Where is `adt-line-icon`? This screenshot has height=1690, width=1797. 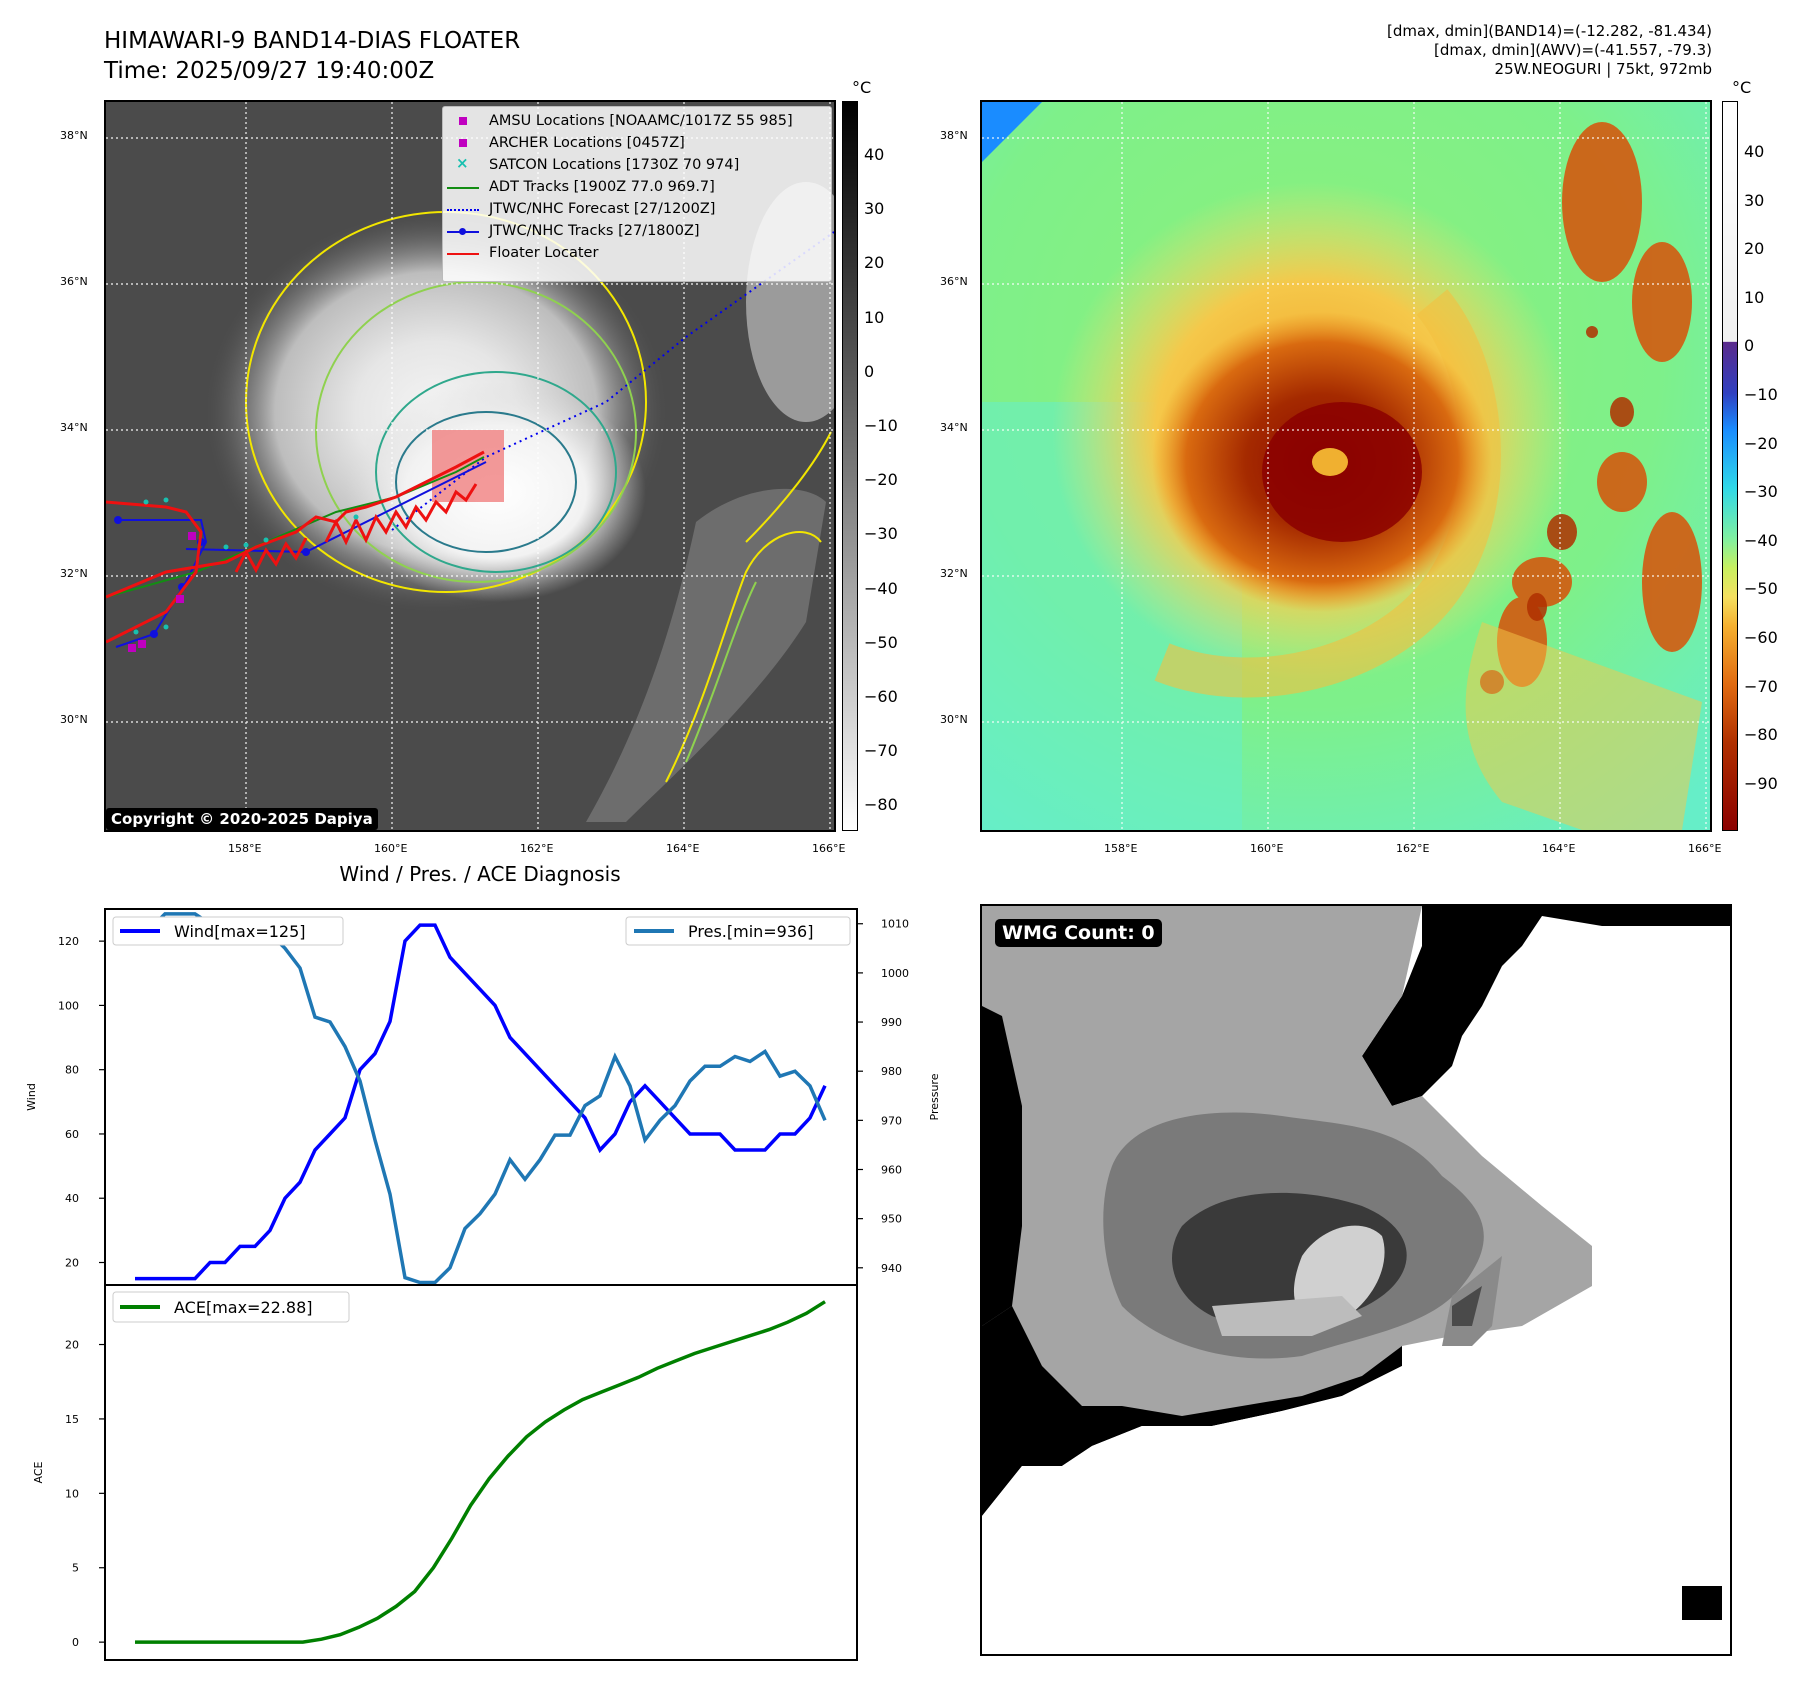
adt-line-icon is located at coordinates (463, 188).